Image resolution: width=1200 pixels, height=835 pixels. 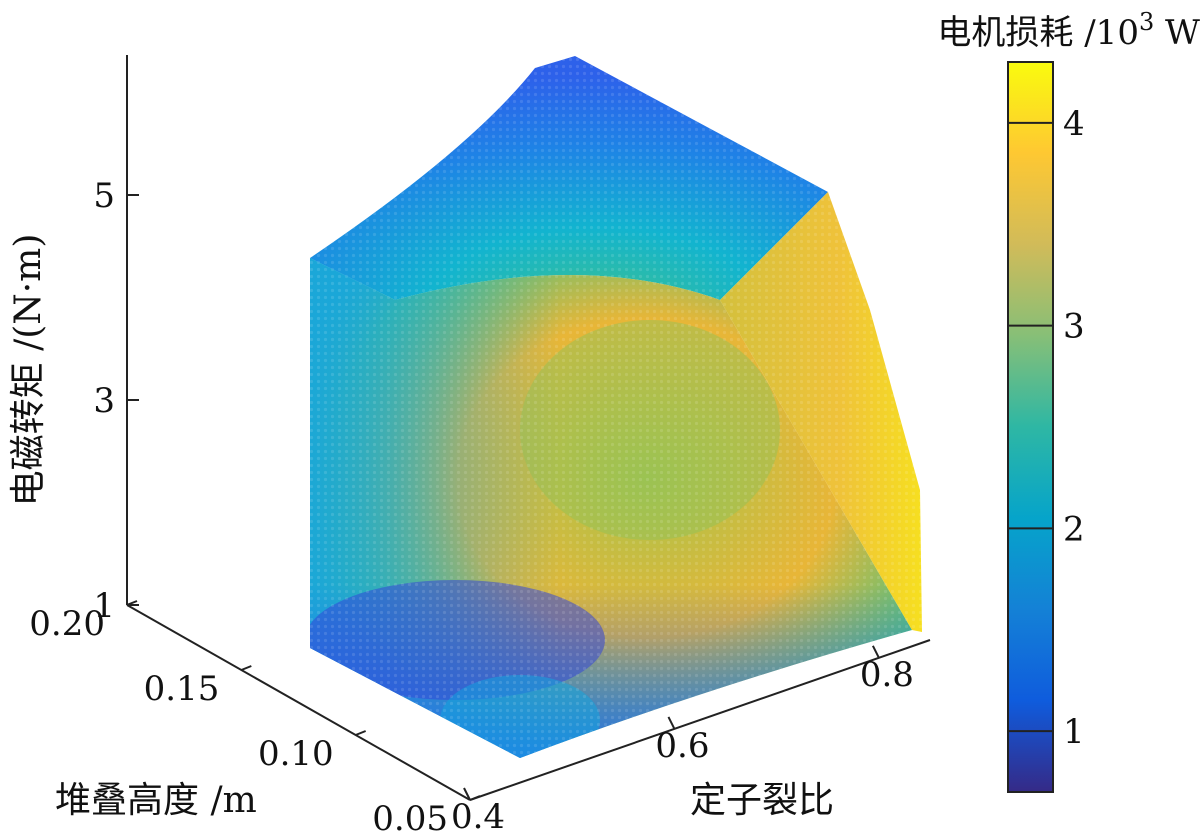 What do you see at coordinates (887, 675) in the screenshot?
I see `x-tick-label: 0.8` at bounding box center [887, 675].